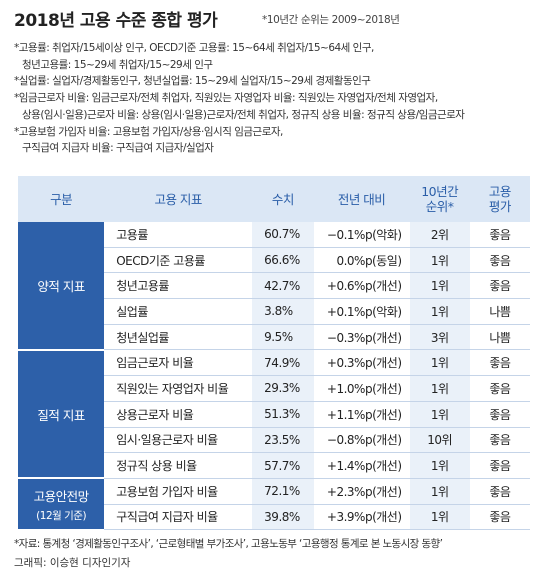  Describe the element at coordinates (283, 286) in the screenshot. I see `value: 42.7%` at that location.